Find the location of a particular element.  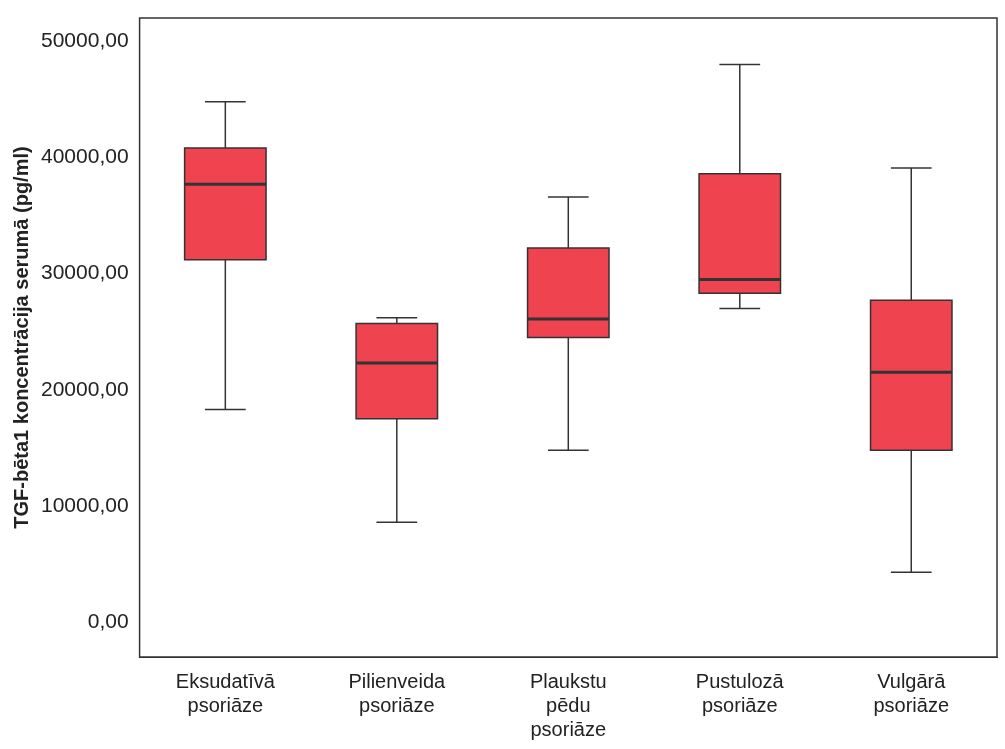

y-tick-label: 0,00 is located at coordinates (108, 620).